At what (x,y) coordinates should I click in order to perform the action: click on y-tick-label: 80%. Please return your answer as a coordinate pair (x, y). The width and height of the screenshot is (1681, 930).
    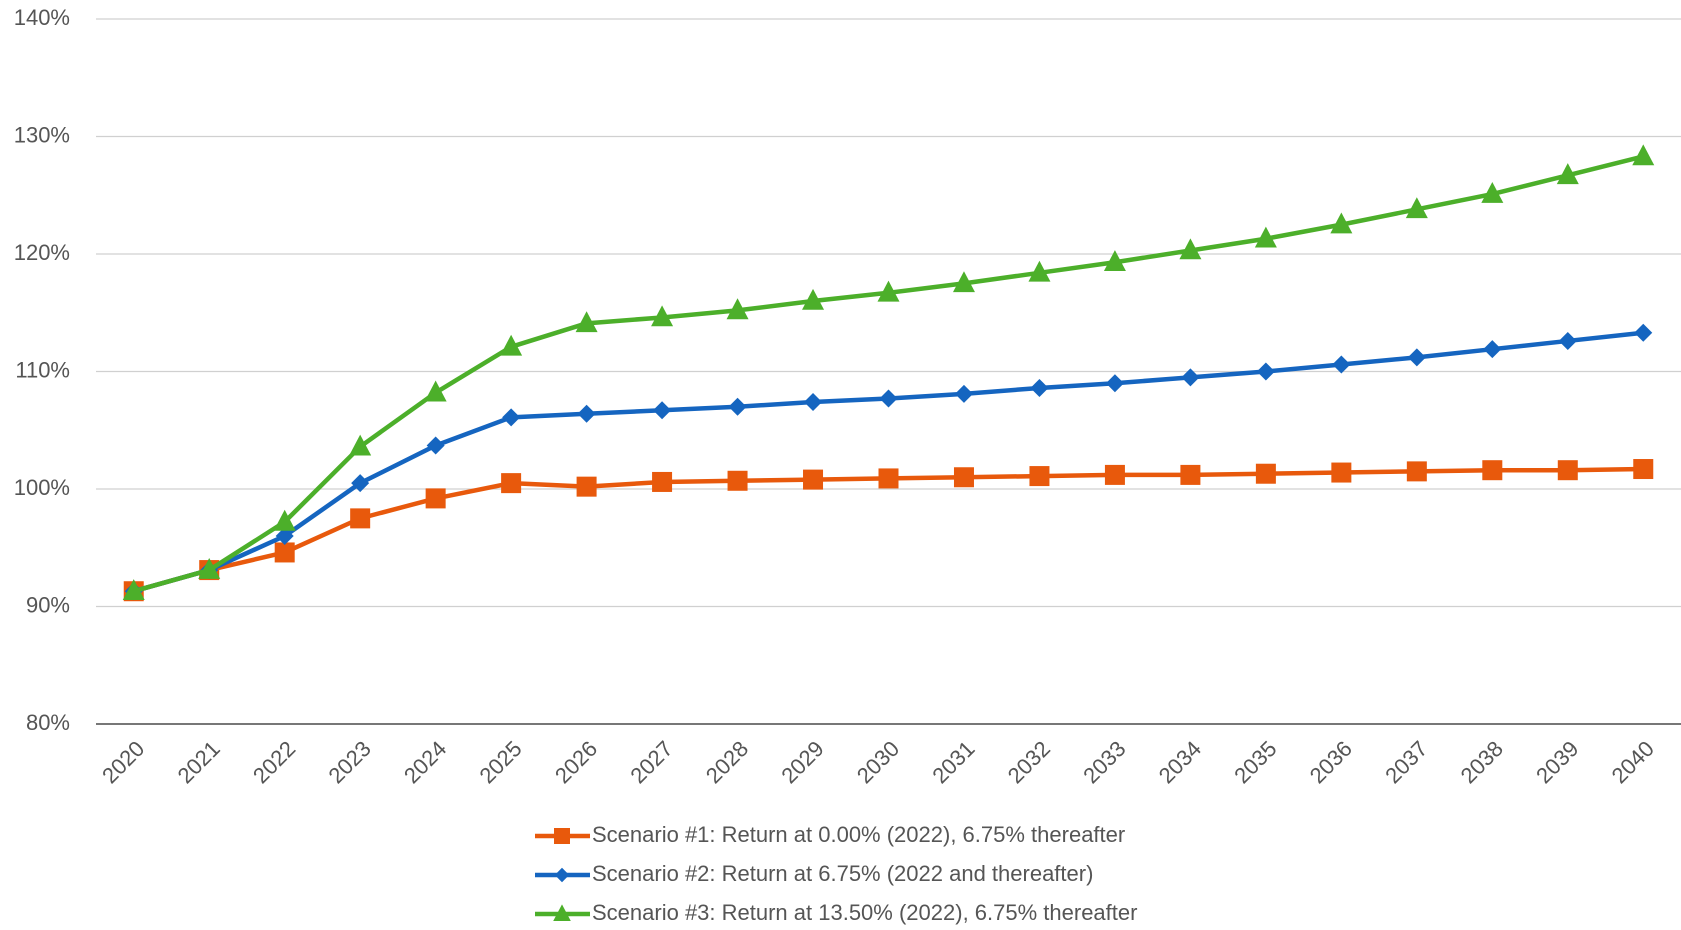
    Looking at the image, I should click on (48, 722).